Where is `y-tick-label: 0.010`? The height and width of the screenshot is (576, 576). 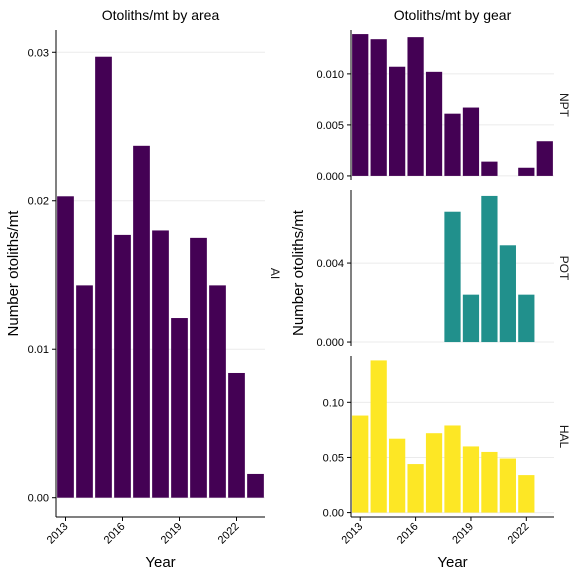 y-tick-label: 0.010 is located at coordinates (330, 75).